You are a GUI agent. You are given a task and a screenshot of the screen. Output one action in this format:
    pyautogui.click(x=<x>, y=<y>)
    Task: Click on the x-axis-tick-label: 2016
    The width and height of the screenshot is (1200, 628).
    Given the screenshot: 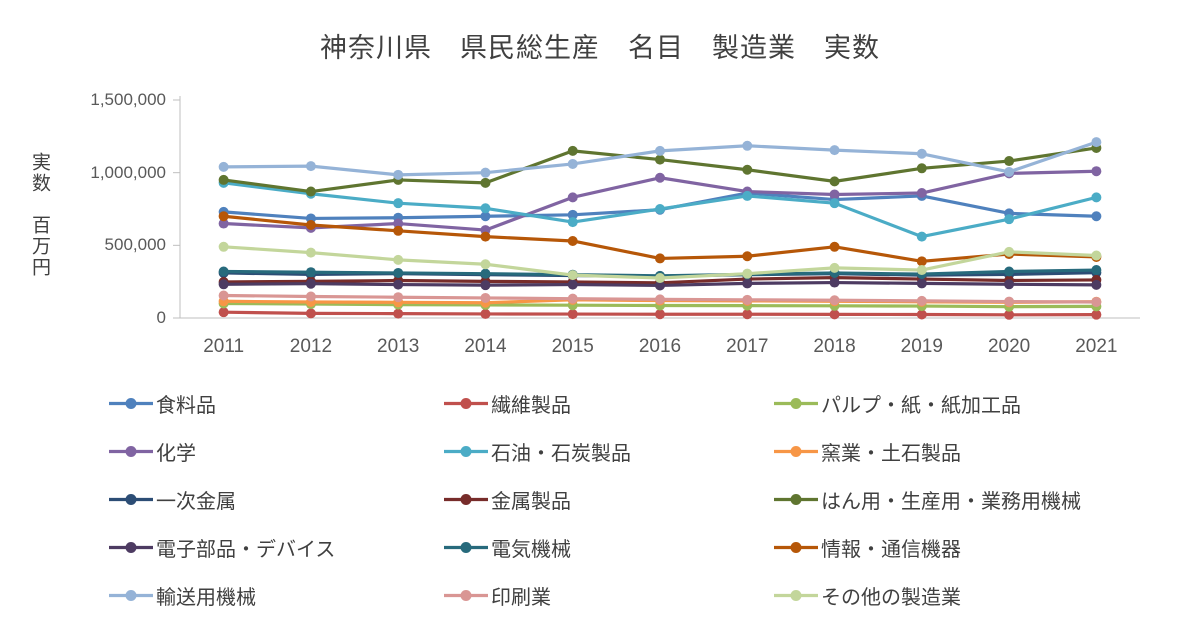 What is the action you would take?
    pyautogui.click(x=660, y=346)
    